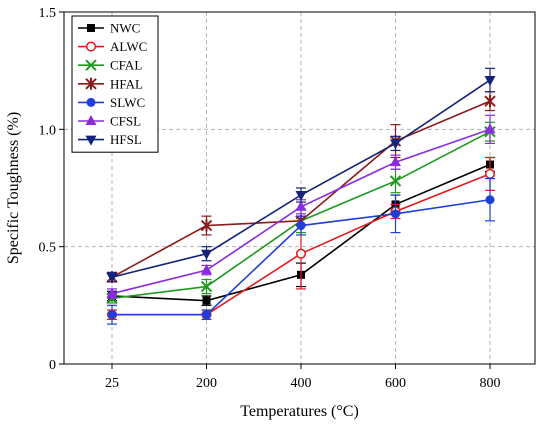  I want to click on legend-label: NWC, so click(125, 28).